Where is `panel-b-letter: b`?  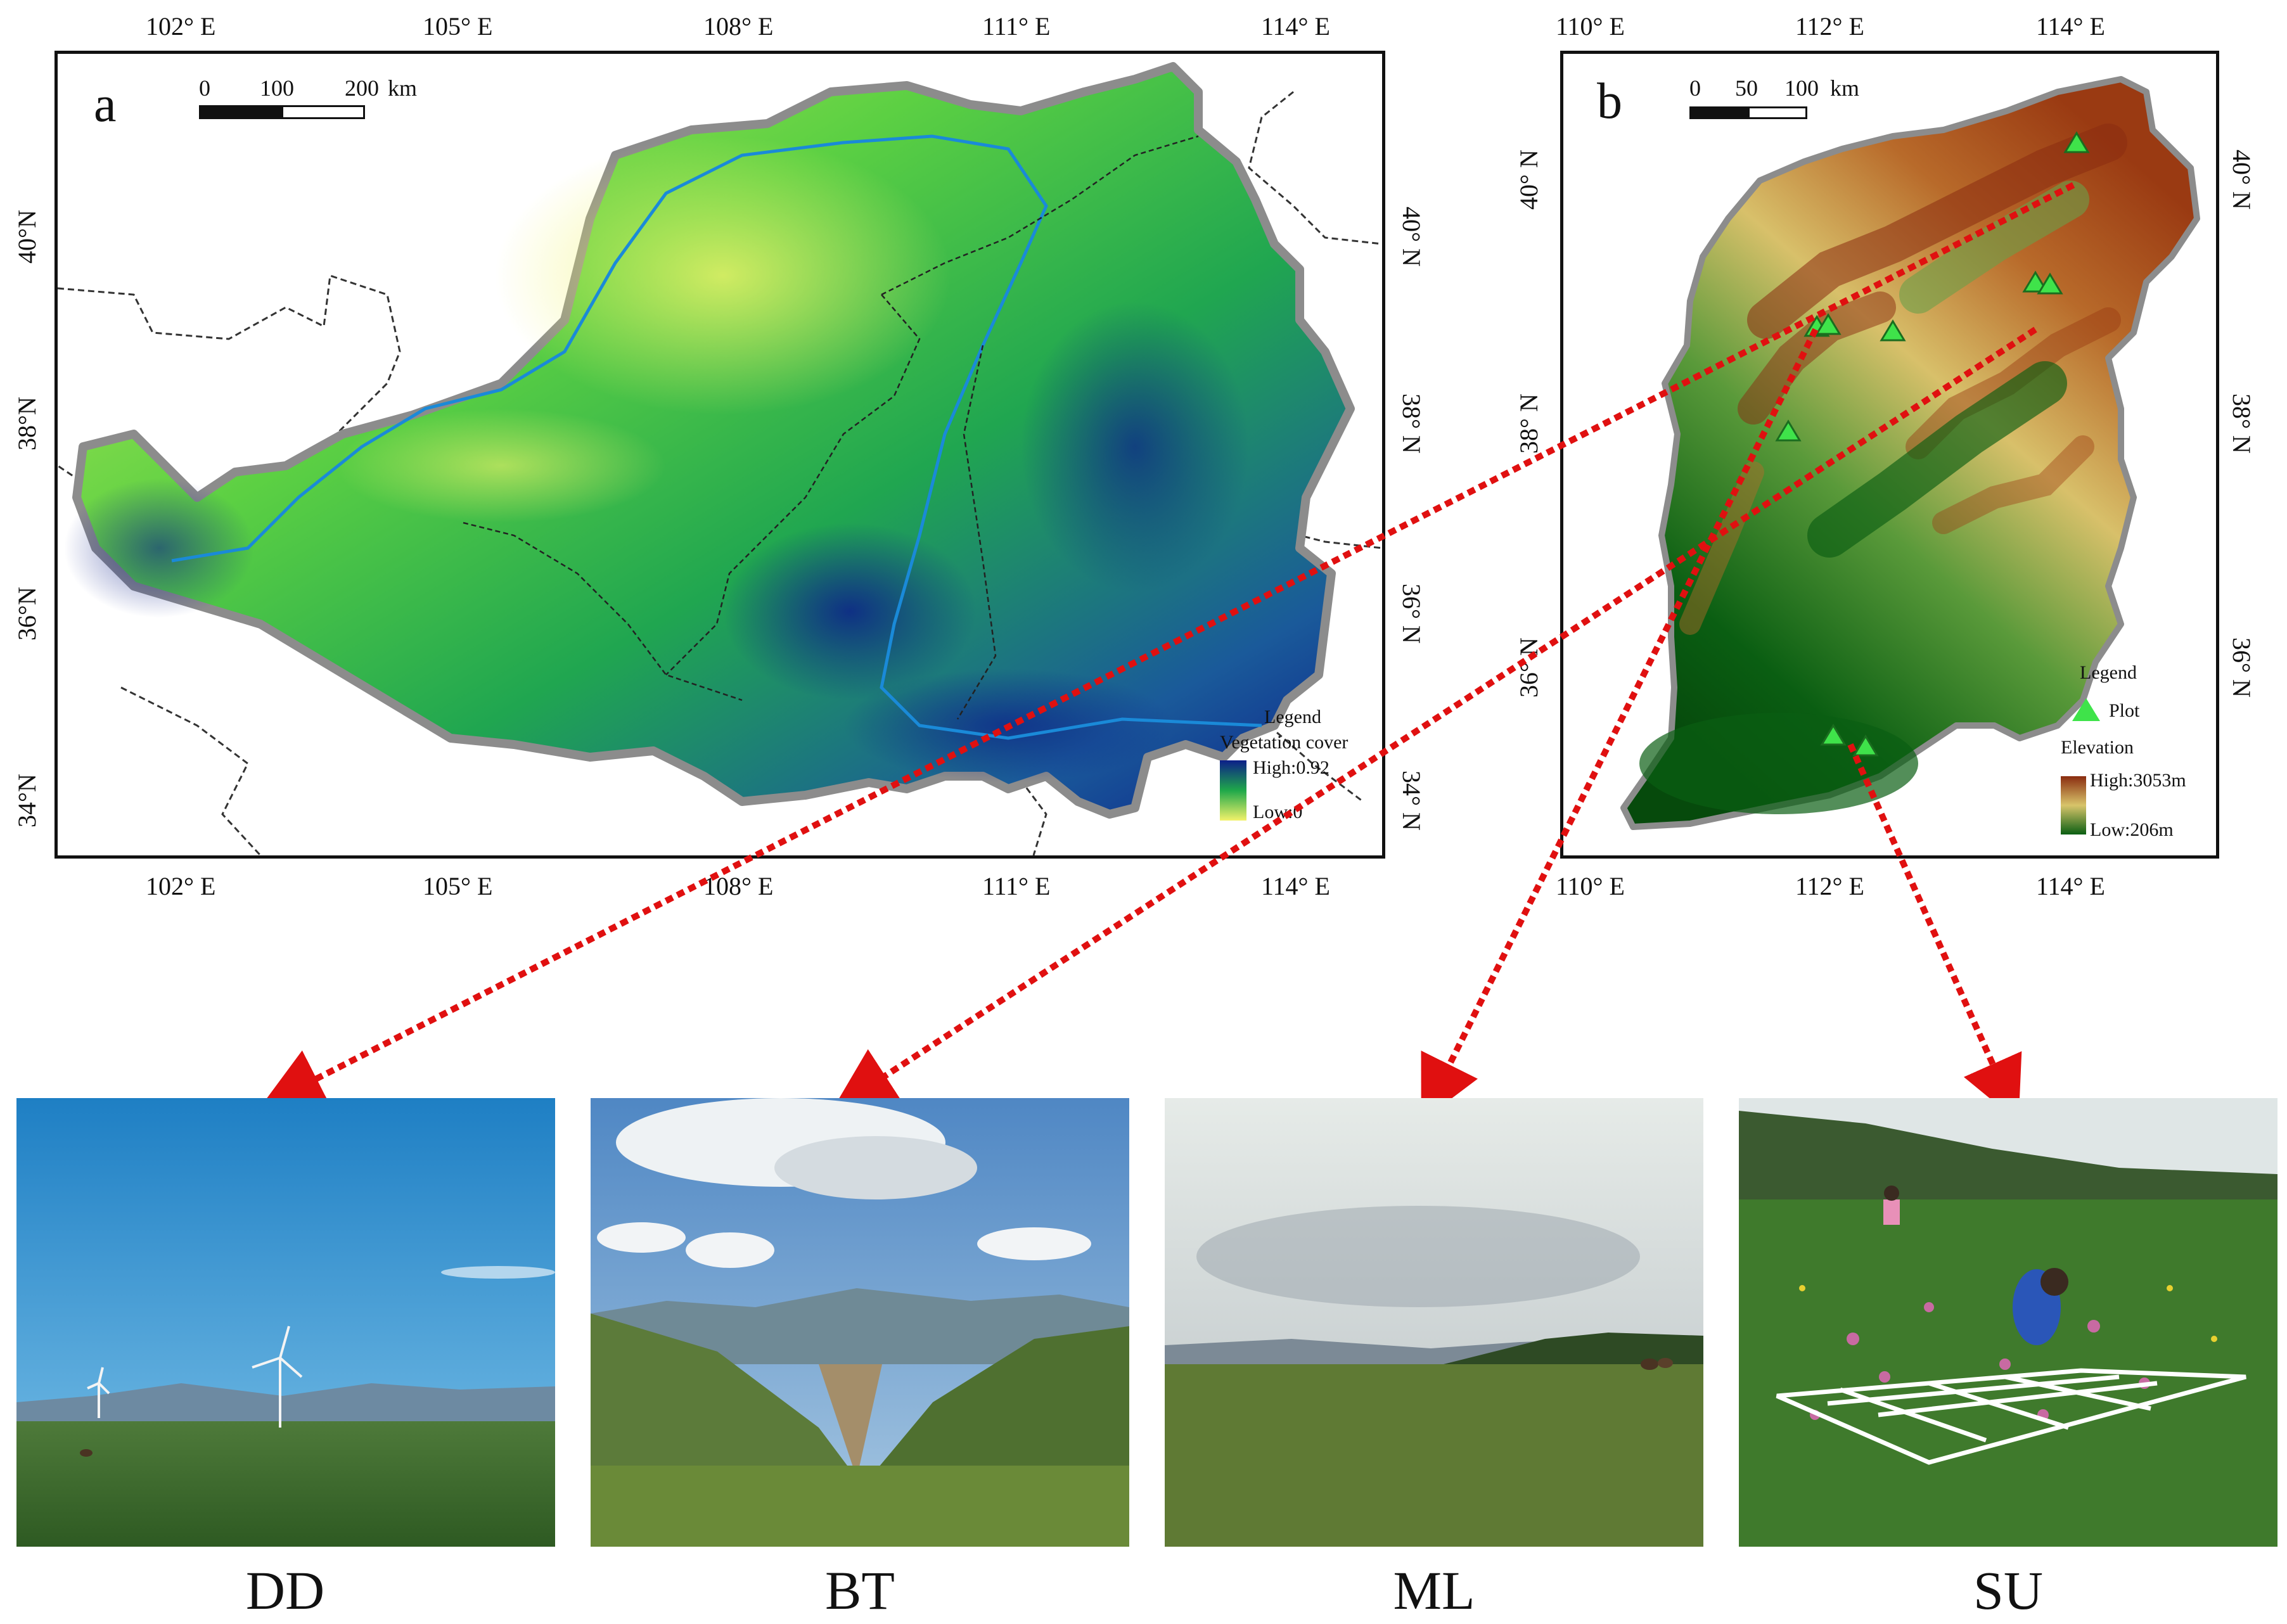
panel-b-letter: b is located at coordinates (1609, 101).